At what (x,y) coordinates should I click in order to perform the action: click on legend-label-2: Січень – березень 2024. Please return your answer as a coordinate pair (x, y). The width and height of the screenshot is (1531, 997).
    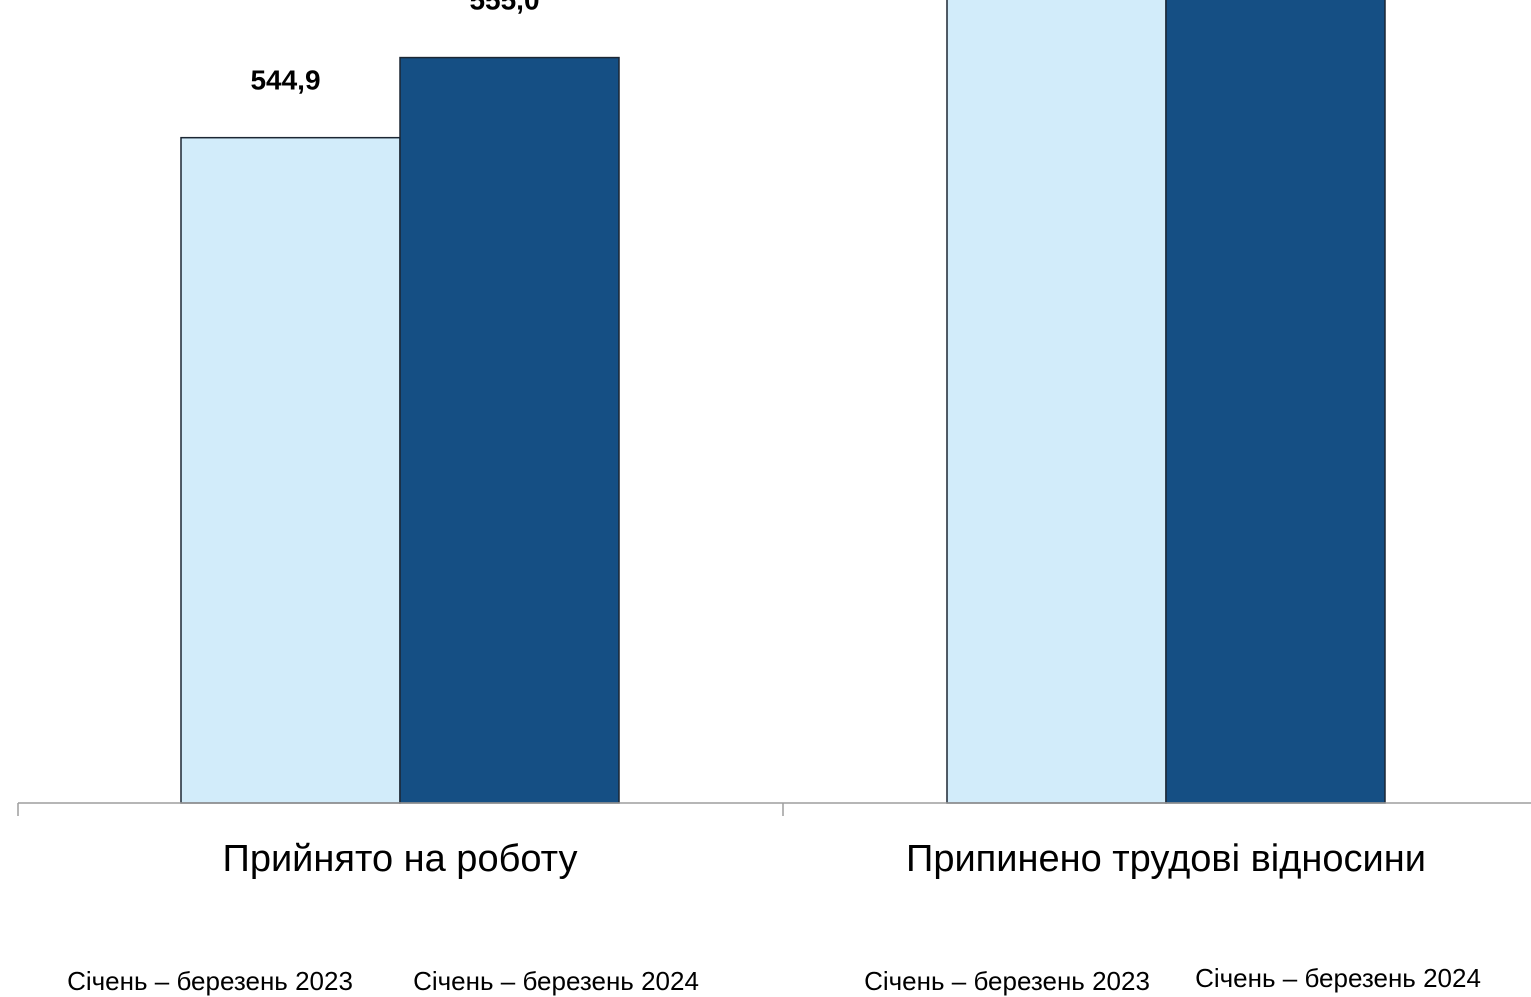
    Looking at the image, I should click on (556, 981).